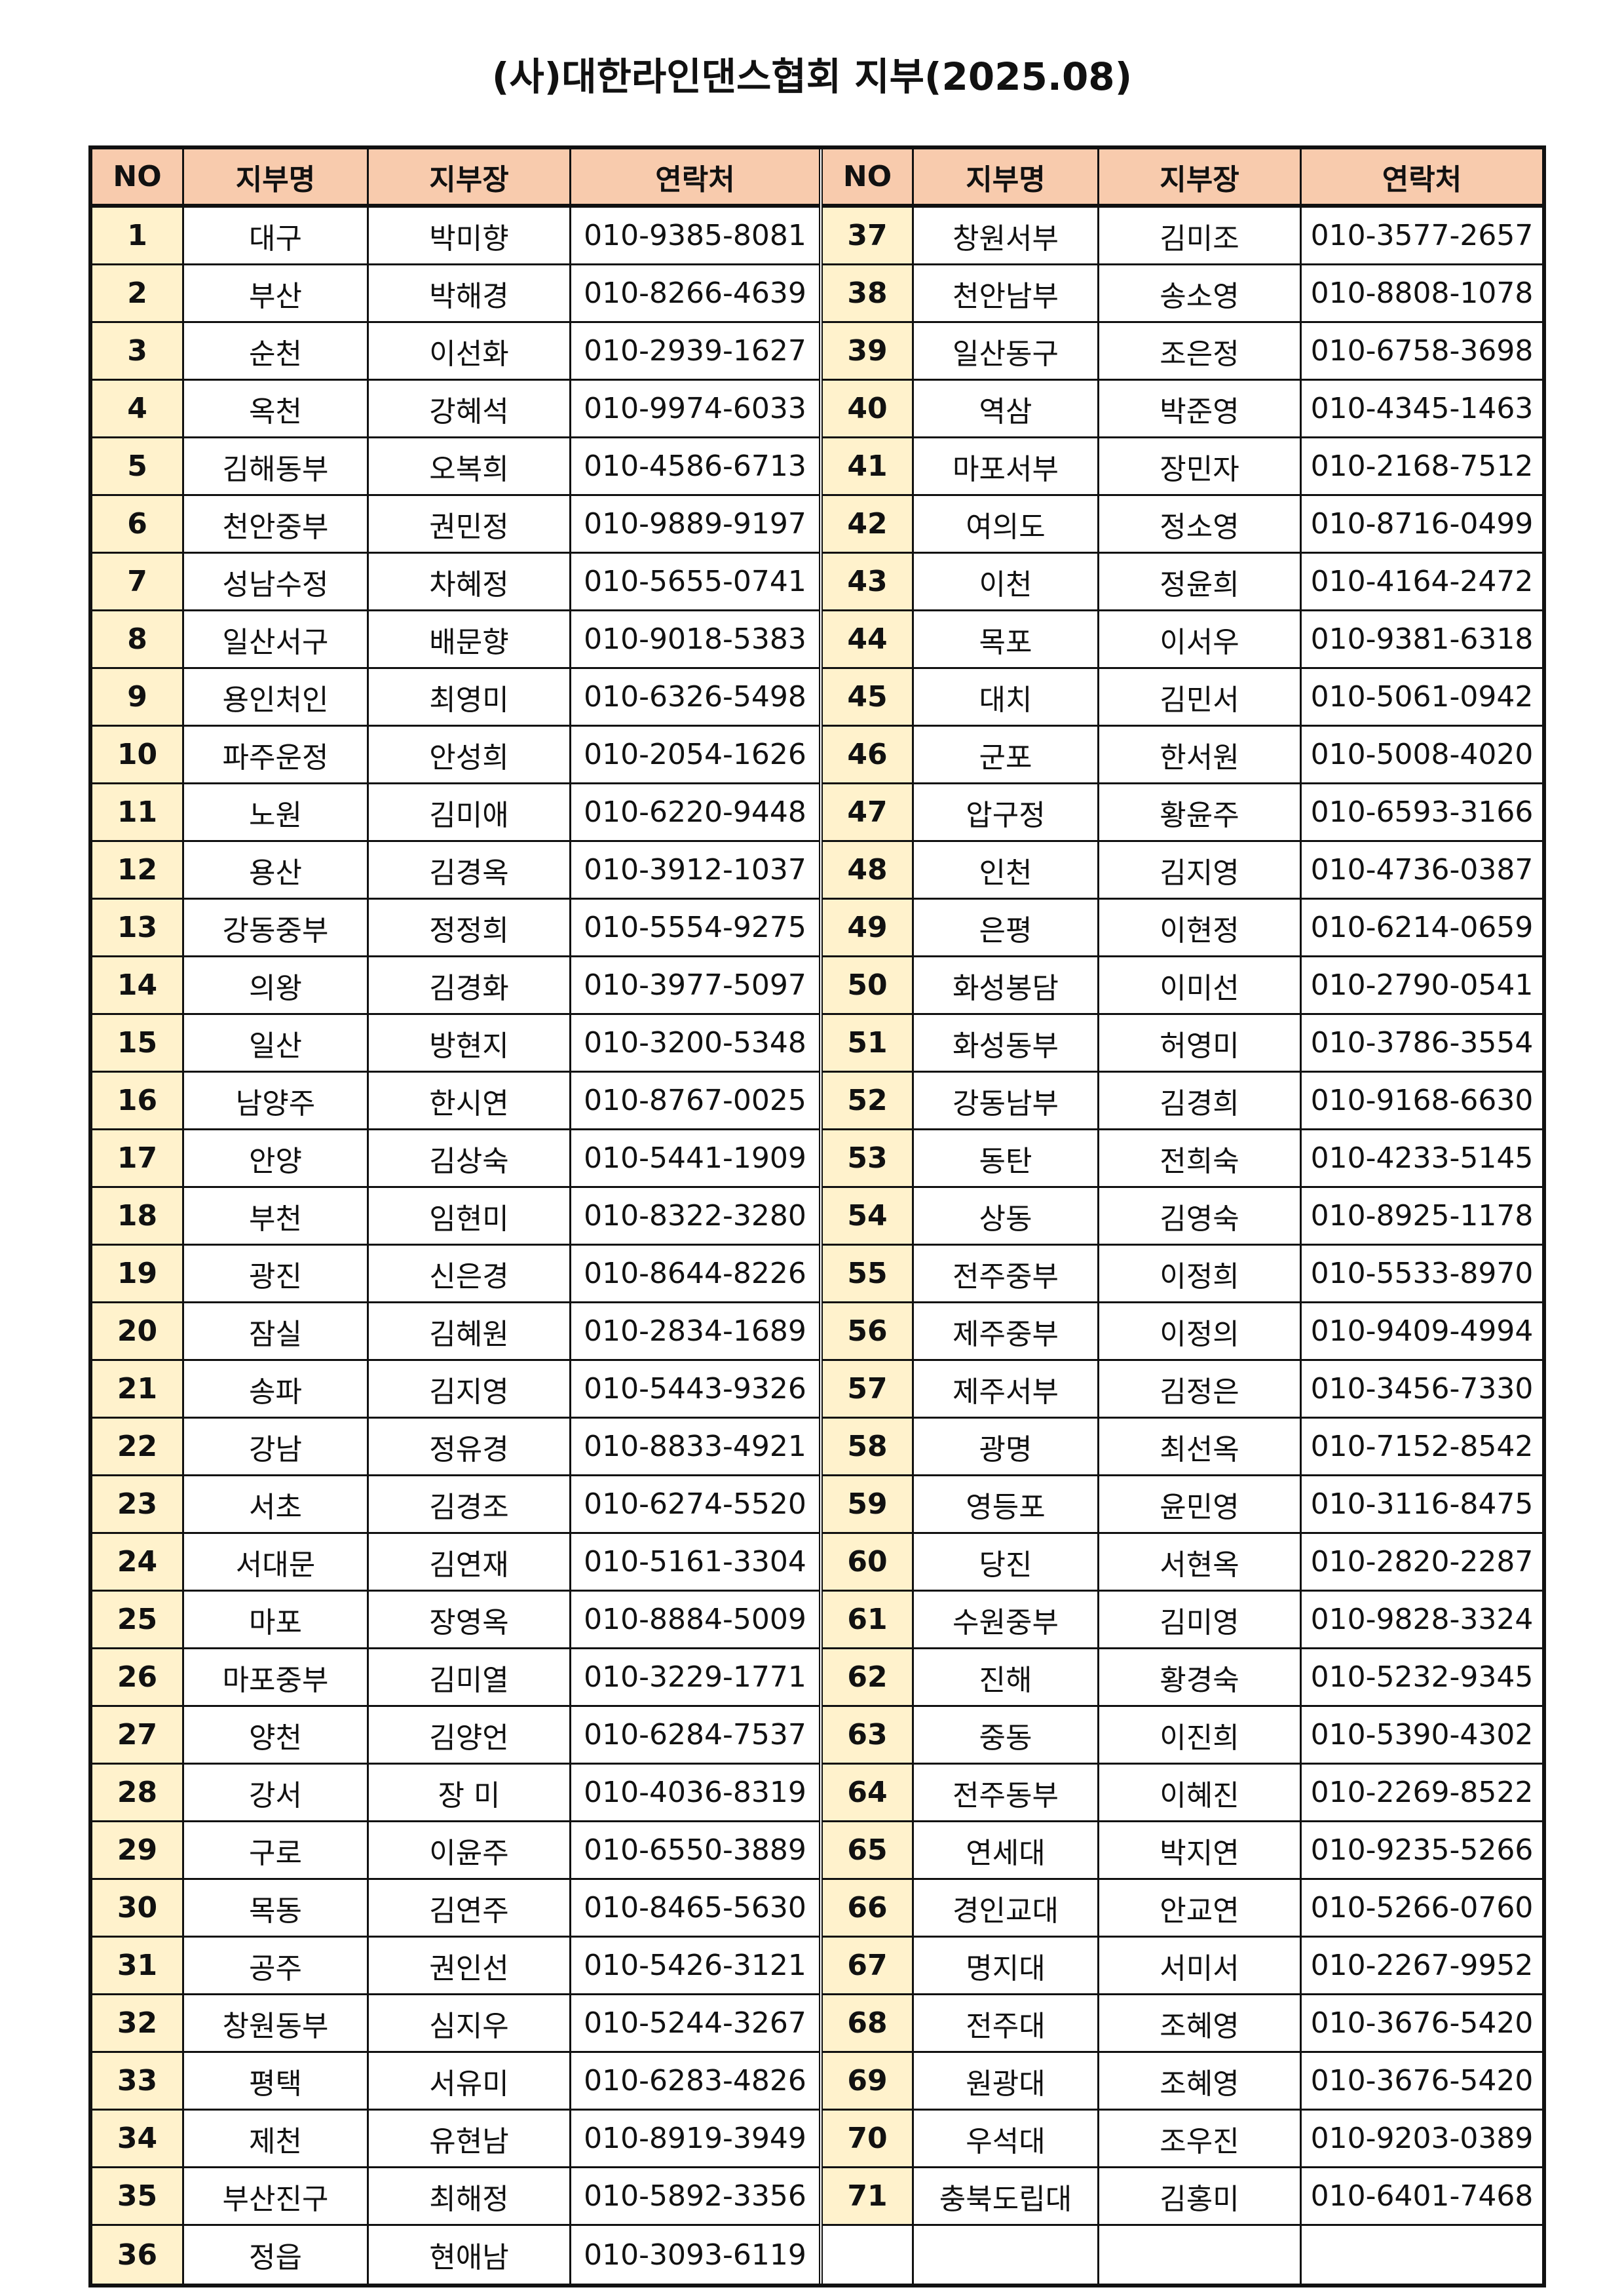 This screenshot has width=1624, height=2296. What do you see at coordinates (276, 1331) in the screenshot?
I see `cell-branch-name: 잠실` at bounding box center [276, 1331].